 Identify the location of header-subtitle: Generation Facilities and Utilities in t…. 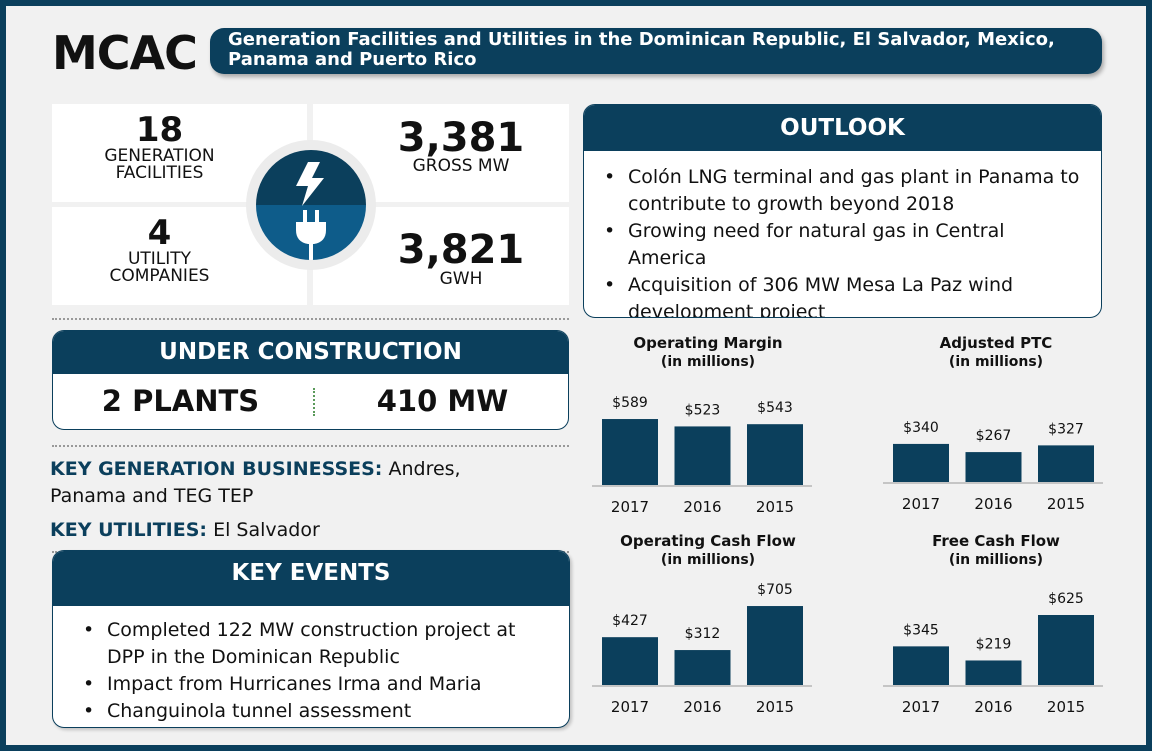
(656, 51).